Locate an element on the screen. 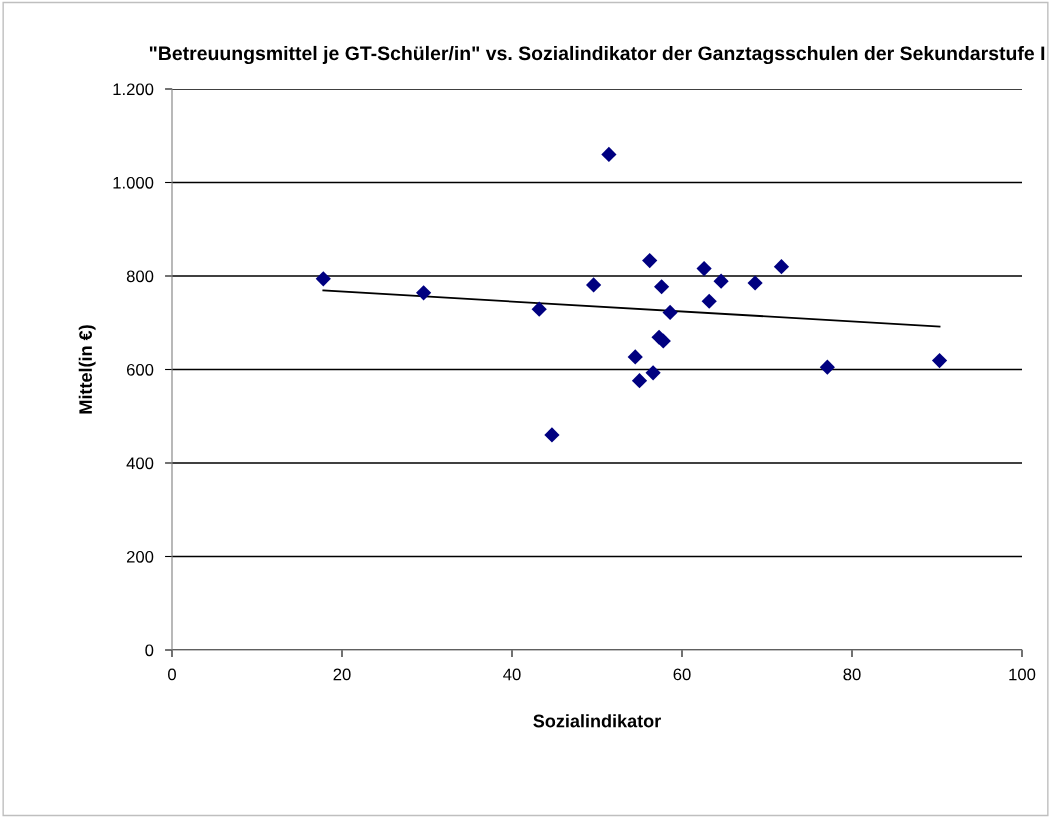 Image resolution: width=1051 pixels, height=818 pixels. y-tick-label: 1.000 is located at coordinates (133, 182).